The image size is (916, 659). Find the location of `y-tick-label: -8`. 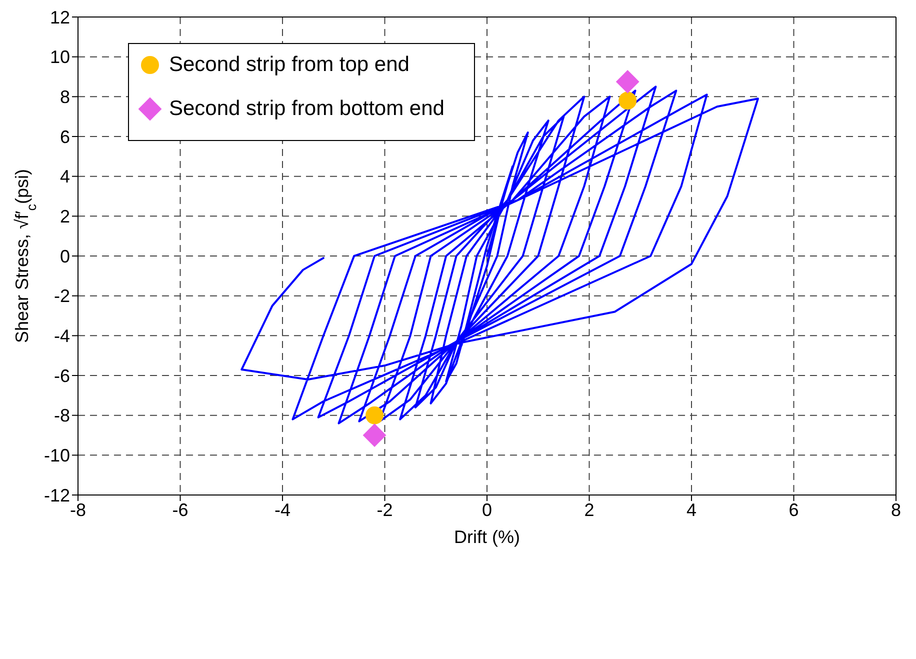

y-tick-label: -8 is located at coordinates (62, 416).